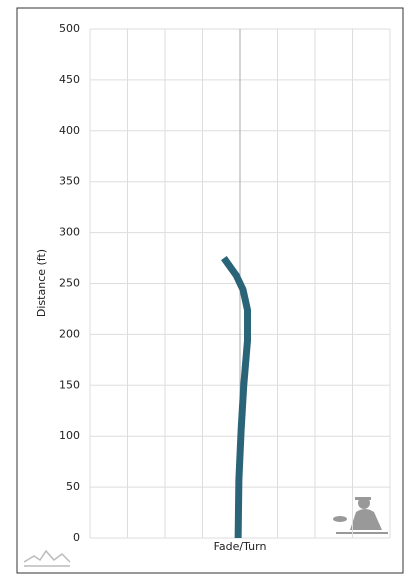  I want to click on y-tick-label: 400, so click(69, 130).